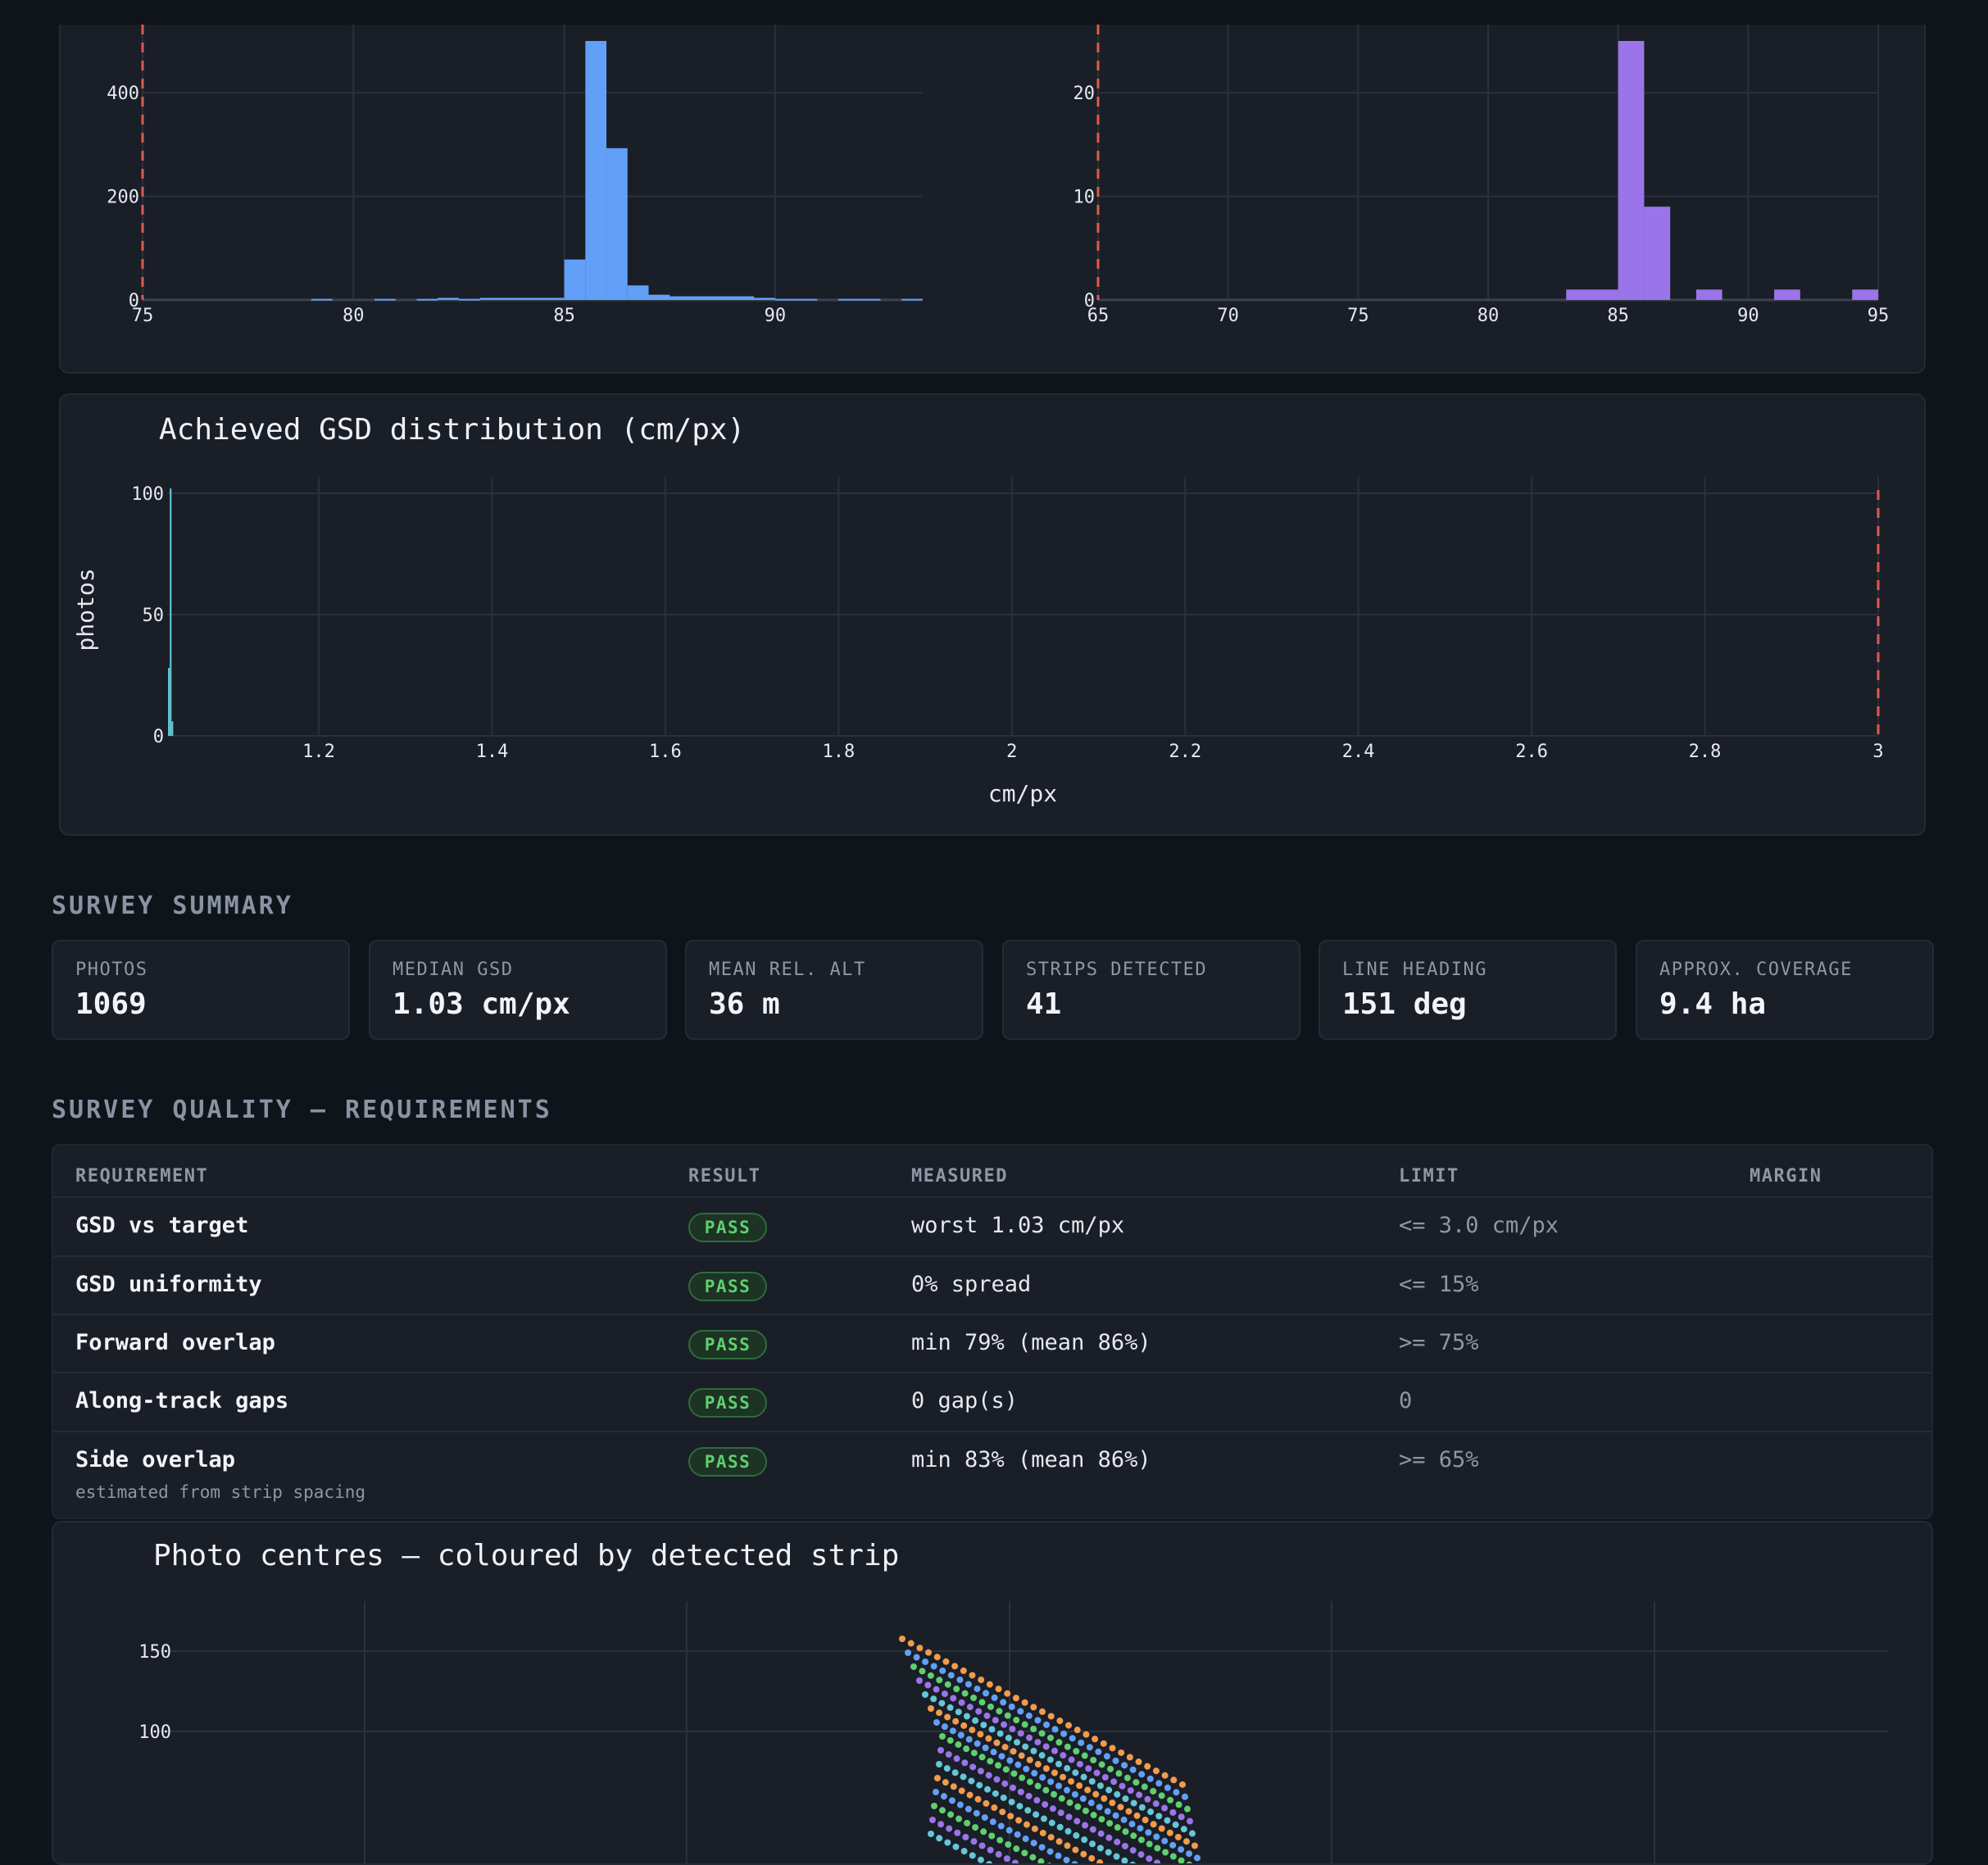  I want to click on limit-value: >= 65%, so click(1439, 1459).